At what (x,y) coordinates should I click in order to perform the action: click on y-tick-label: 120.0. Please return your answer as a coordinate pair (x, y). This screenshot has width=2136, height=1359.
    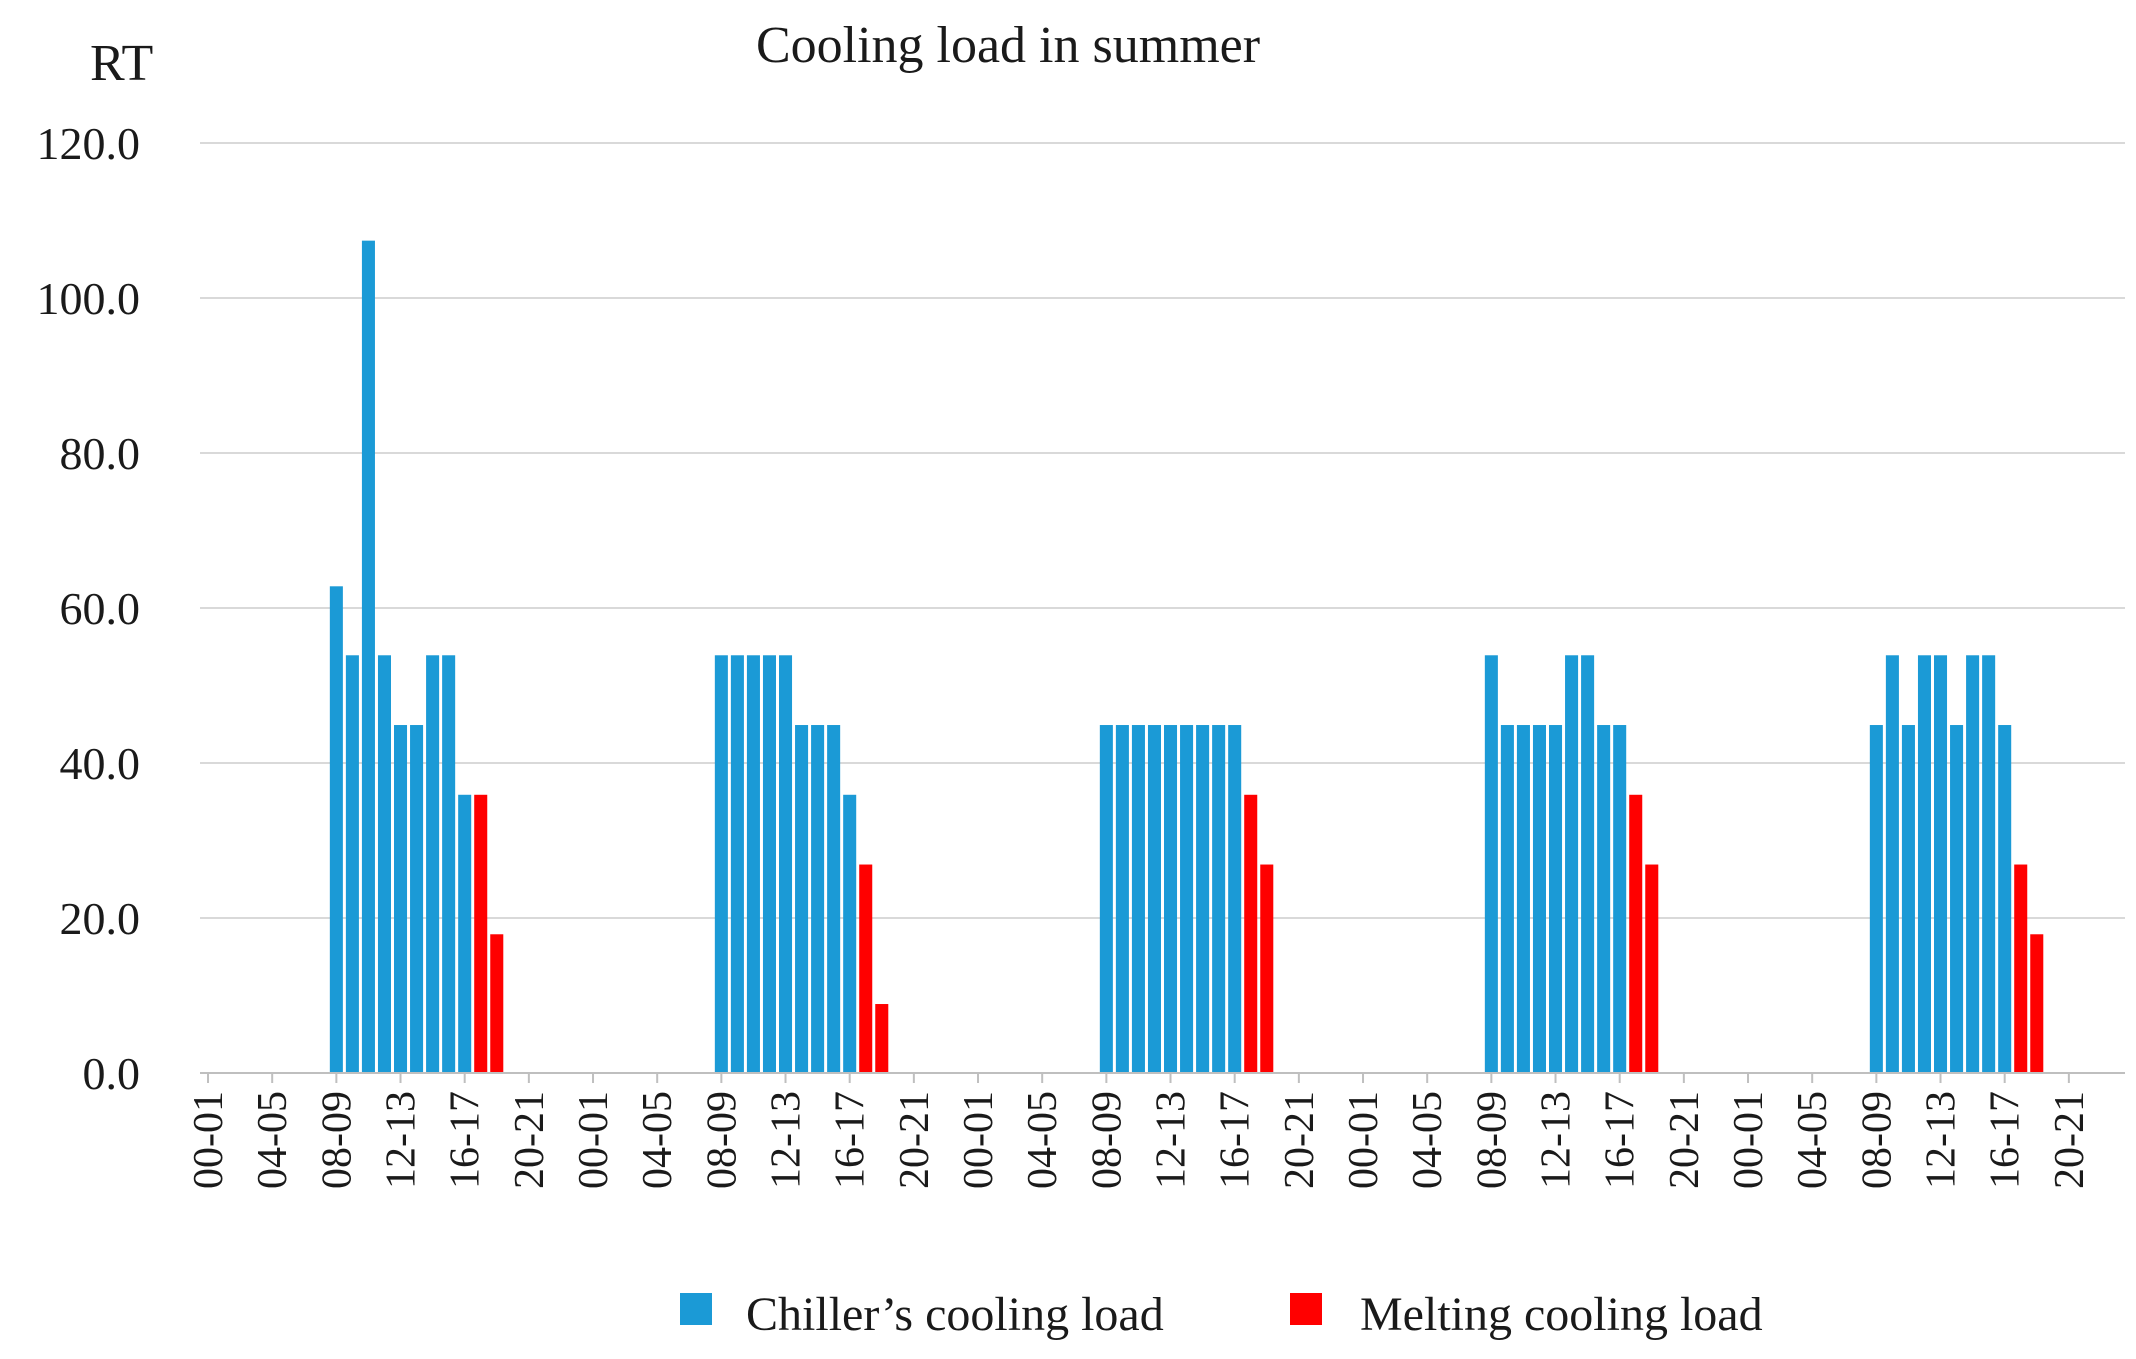
    Looking at the image, I should click on (89, 143).